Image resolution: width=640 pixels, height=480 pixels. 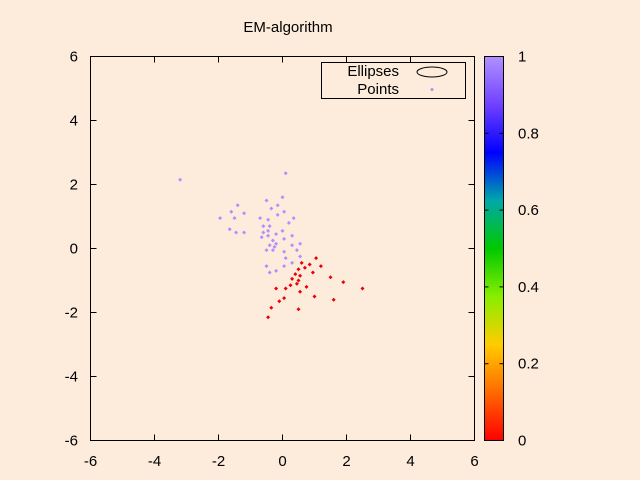 I want to click on colorbar-tick-label: 0.8, so click(x=528, y=133).